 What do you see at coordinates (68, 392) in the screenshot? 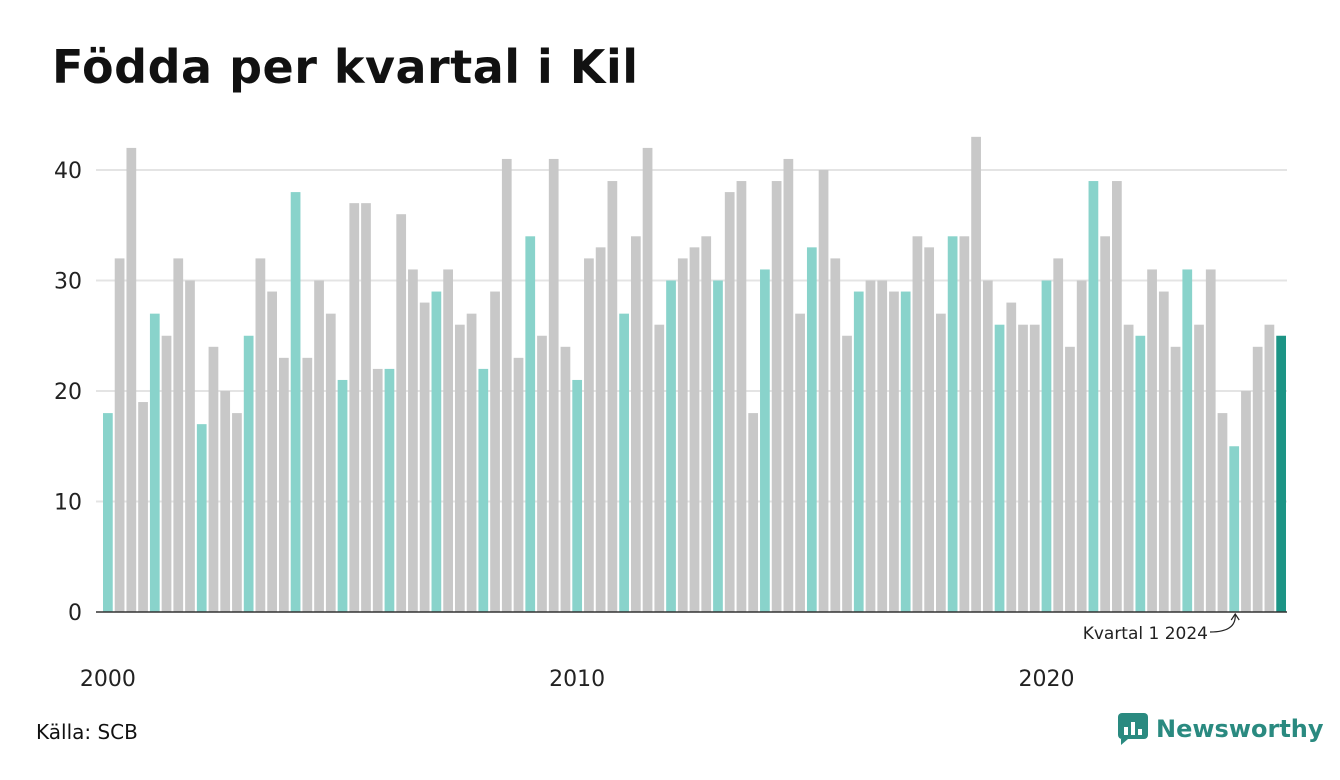
I see `y-axis-labels: 0 10 20 30 40` at bounding box center [68, 392].